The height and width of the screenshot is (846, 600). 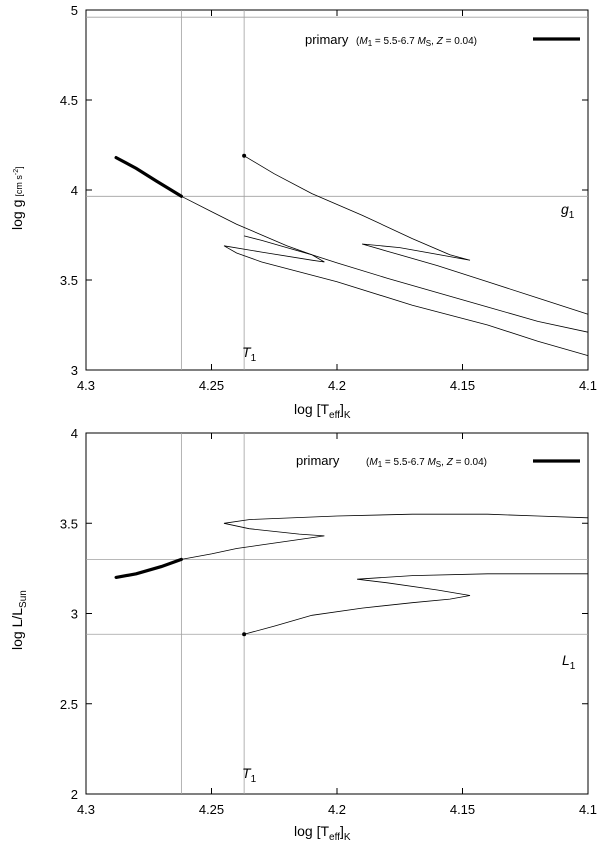 I want to click on series-track-main, so click(x=385, y=264).